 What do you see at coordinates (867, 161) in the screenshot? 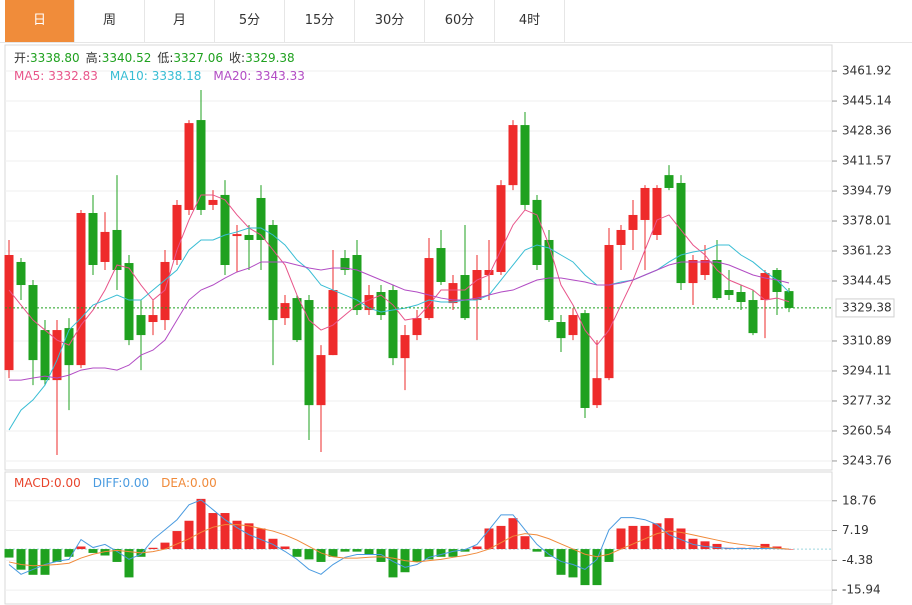
I see `y-tick-label: 3411.57` at bounding box center [867, 161].